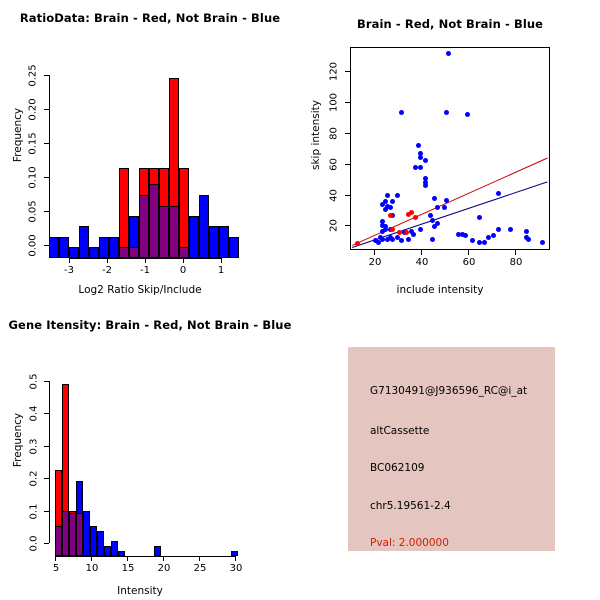  What do you see at coordinates (334, 195) in the screenshot?
I see `scatter-y-tick-label-40: 40` at bounding box center [334, 195].